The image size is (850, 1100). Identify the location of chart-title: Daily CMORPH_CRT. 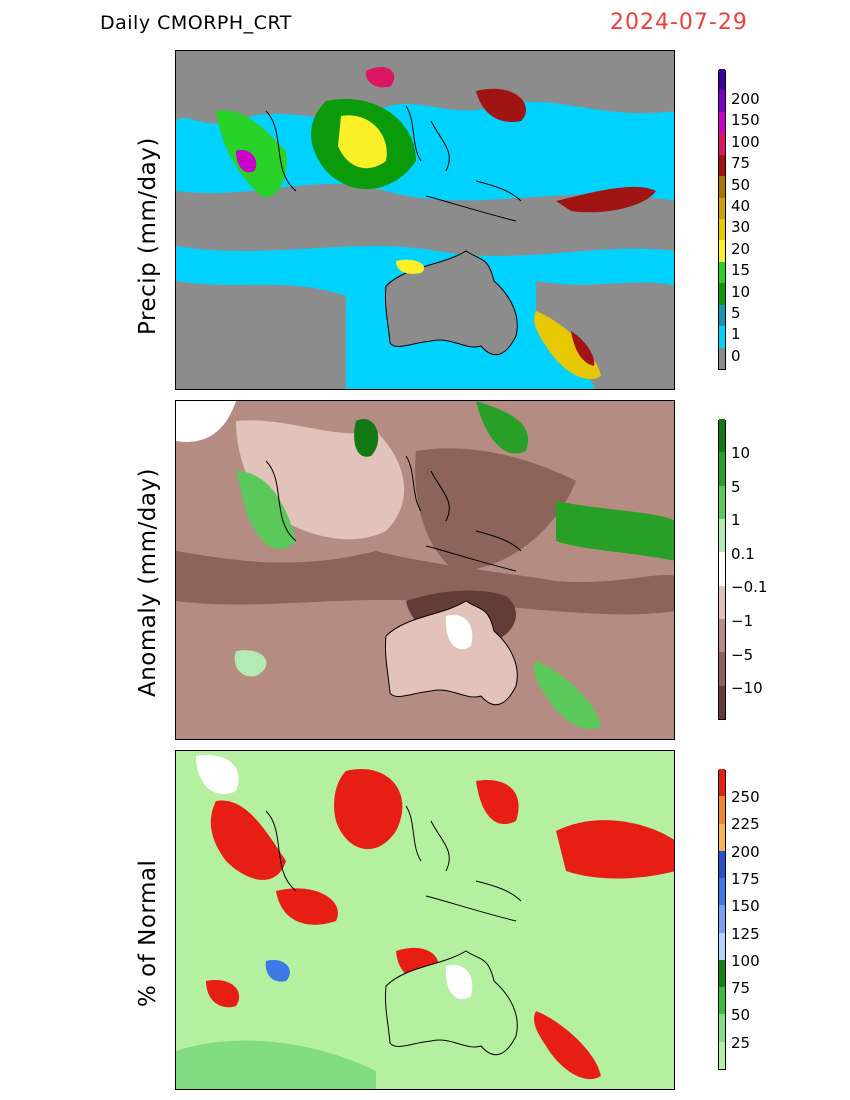
(196, 23).